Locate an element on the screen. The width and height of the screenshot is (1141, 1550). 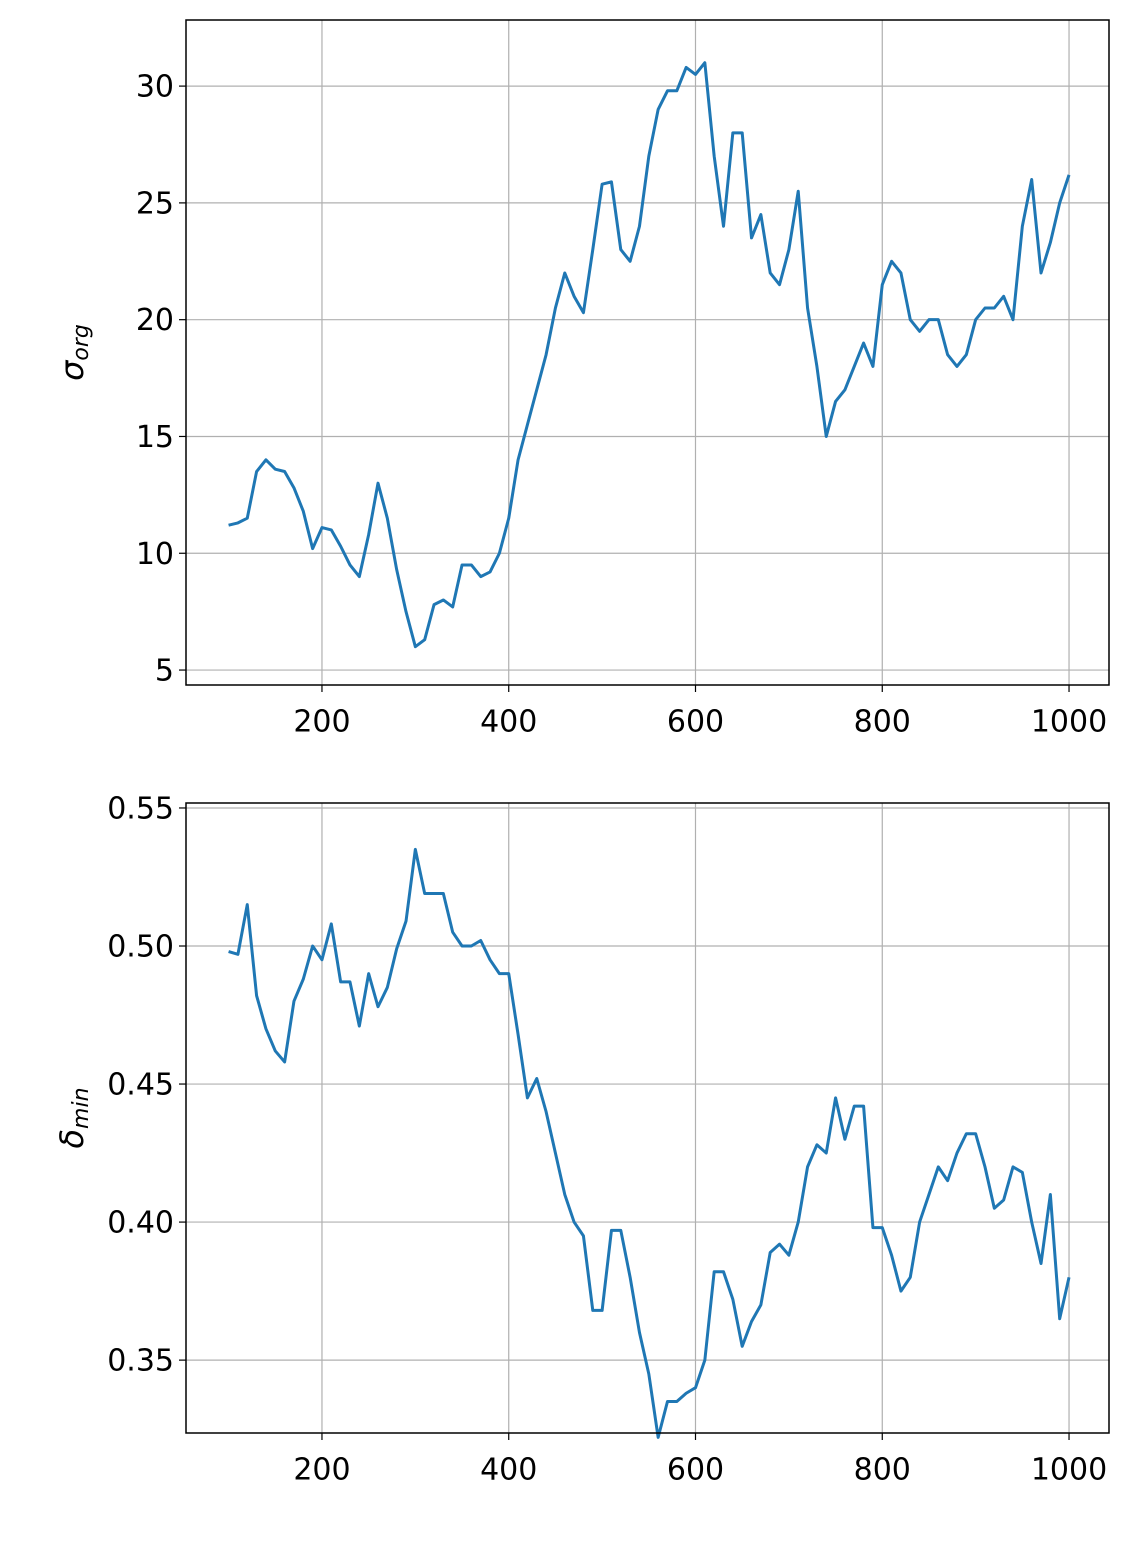
y-axis-label: δmin is located at coordinates (73, 1117).